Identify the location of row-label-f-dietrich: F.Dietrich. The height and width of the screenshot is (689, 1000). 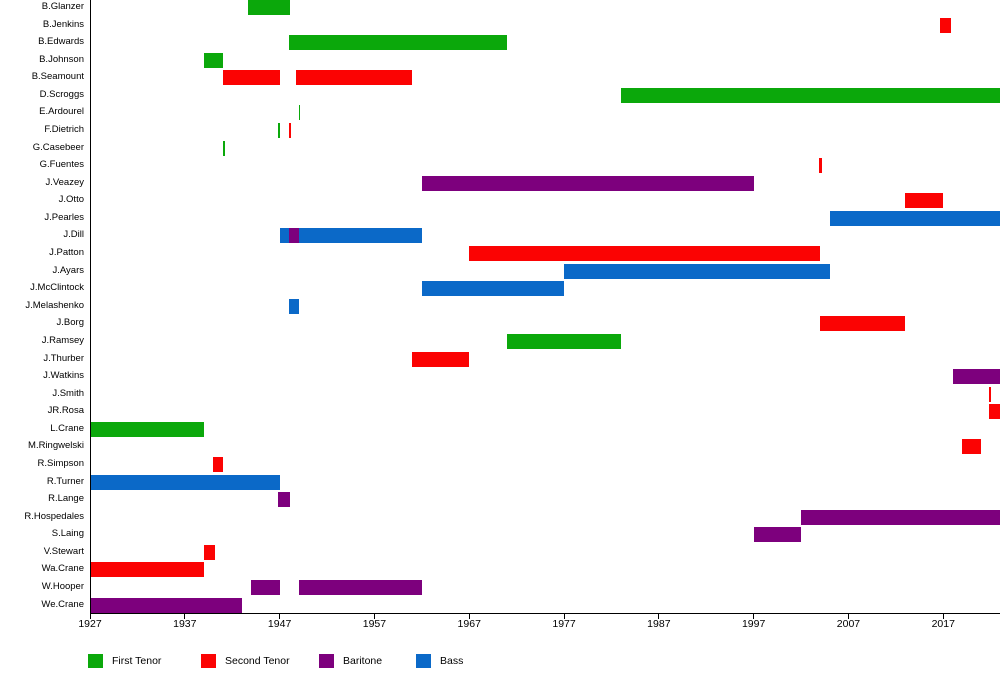
(64, 130).